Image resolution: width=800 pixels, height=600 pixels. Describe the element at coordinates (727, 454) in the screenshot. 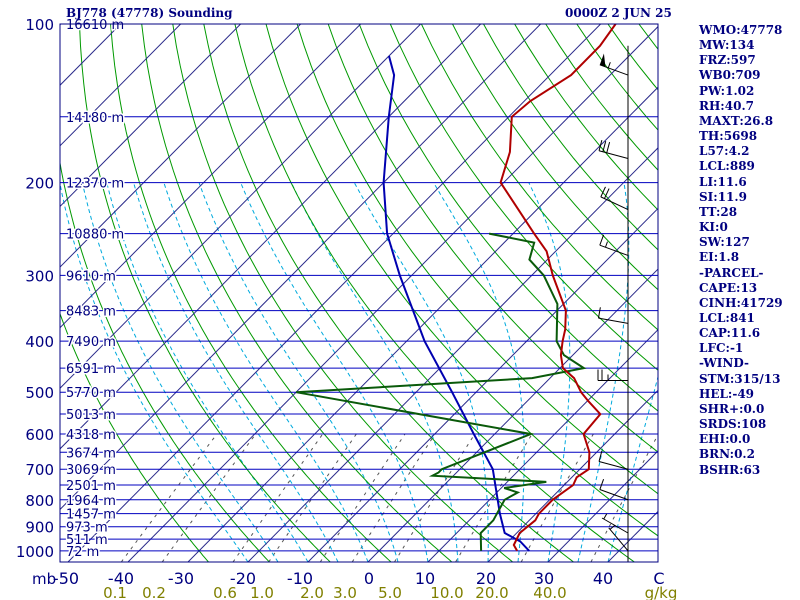

I see `index-line: BRN:0.2` at that location.